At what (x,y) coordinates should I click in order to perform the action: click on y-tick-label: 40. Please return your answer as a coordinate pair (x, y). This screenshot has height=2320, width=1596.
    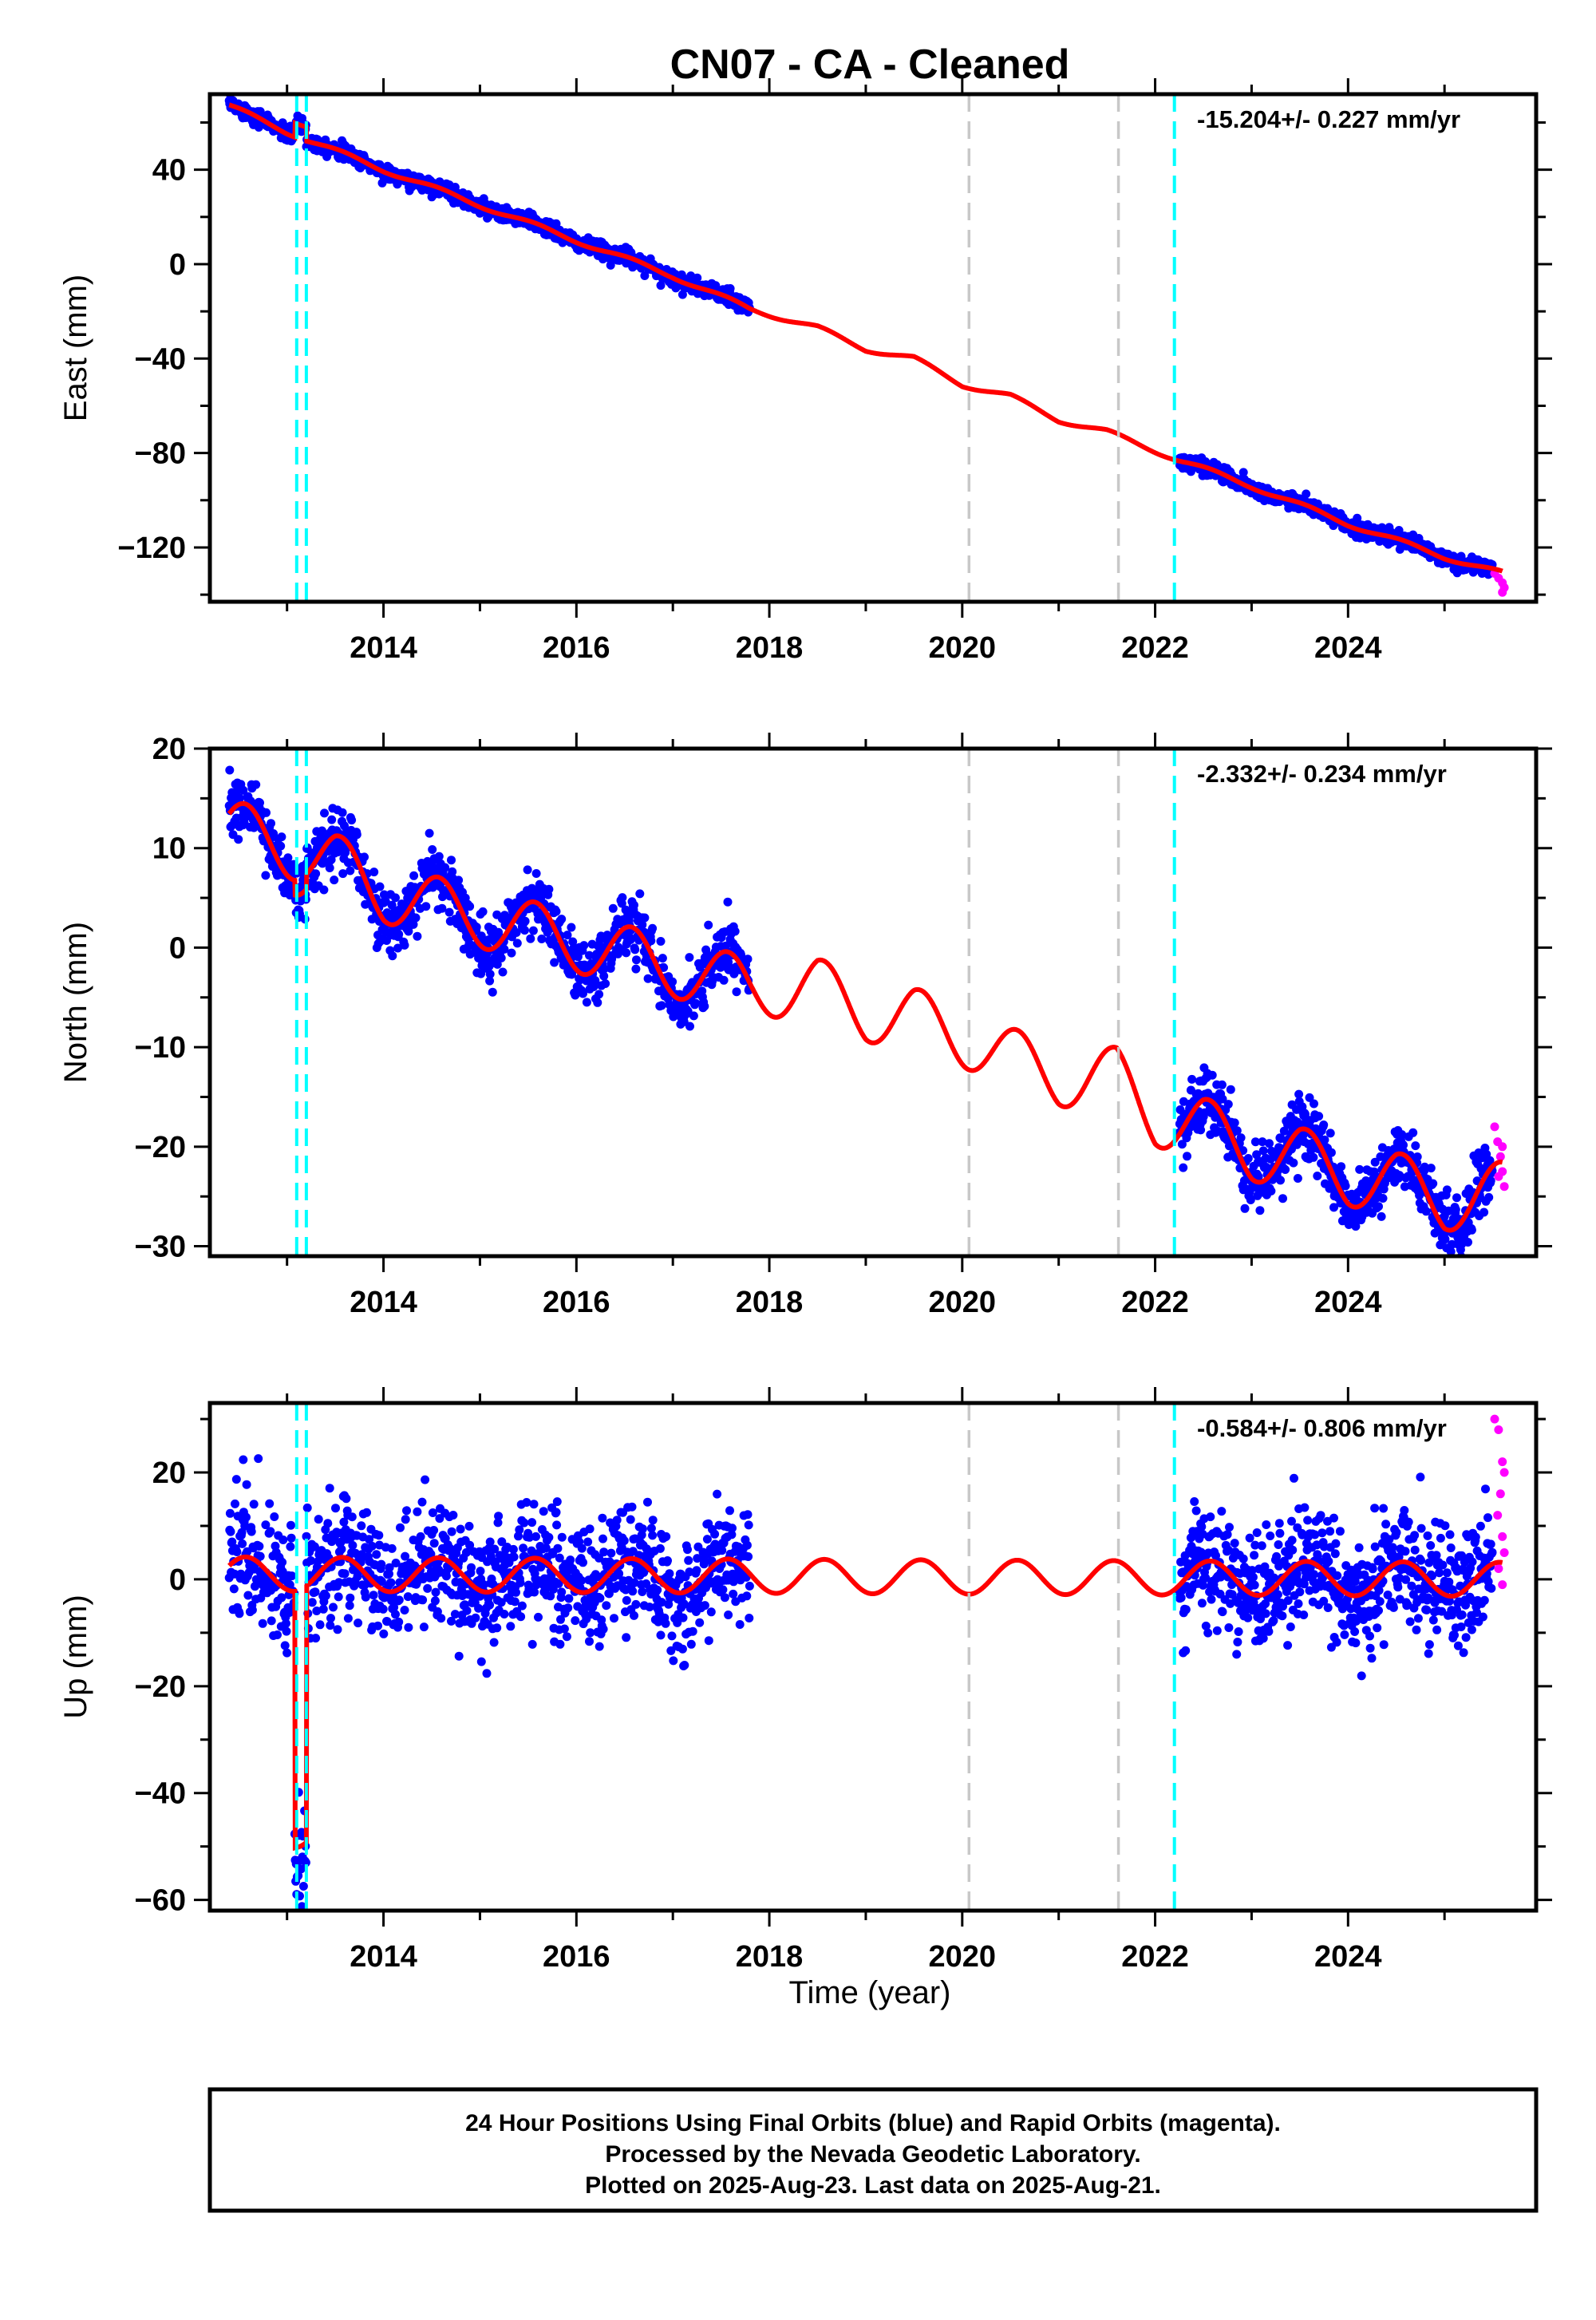
    Looking at the image, I should click on (169, 171).